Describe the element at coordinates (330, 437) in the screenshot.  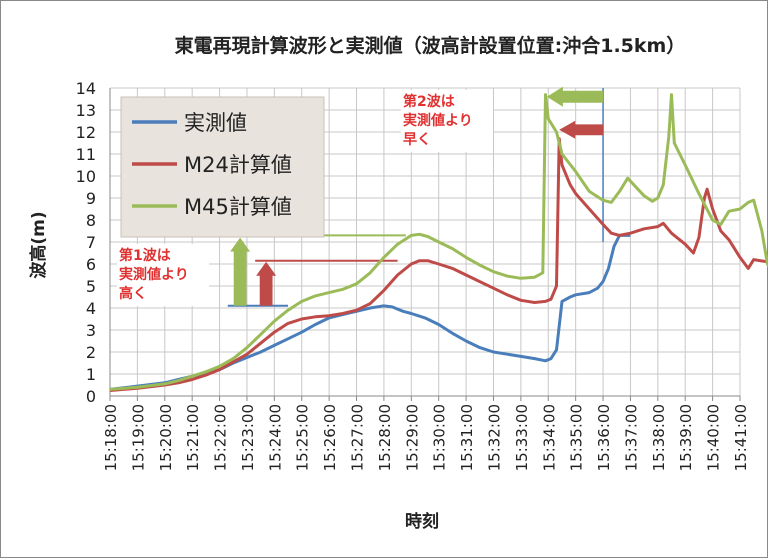
I see `x-tick-label: 15:26:00` at that location.